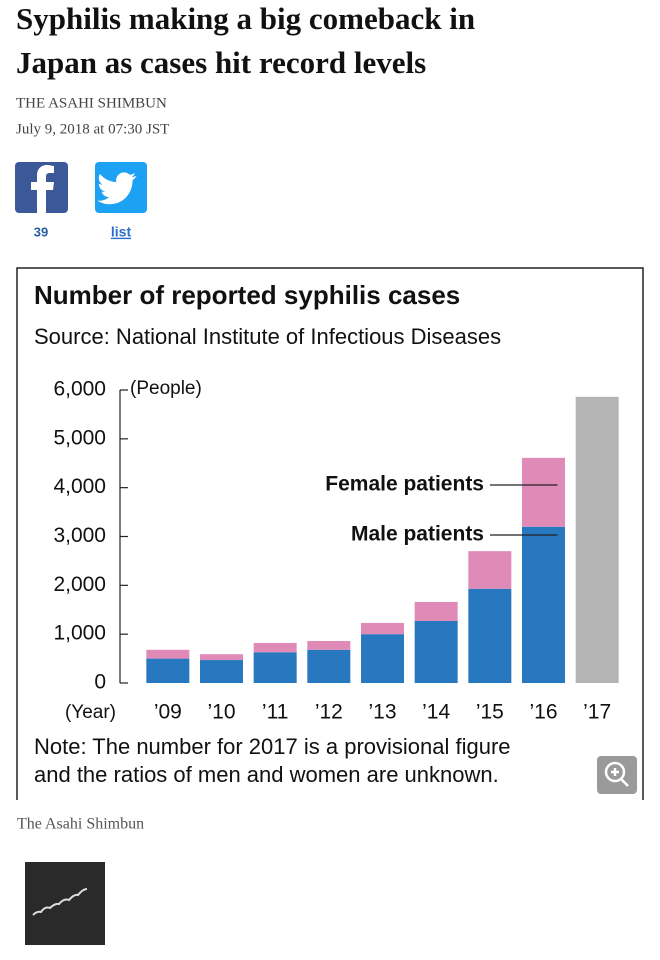 This screenshot has height=960, width=660. I want to click on thumbnail-image, so click(60, 902).